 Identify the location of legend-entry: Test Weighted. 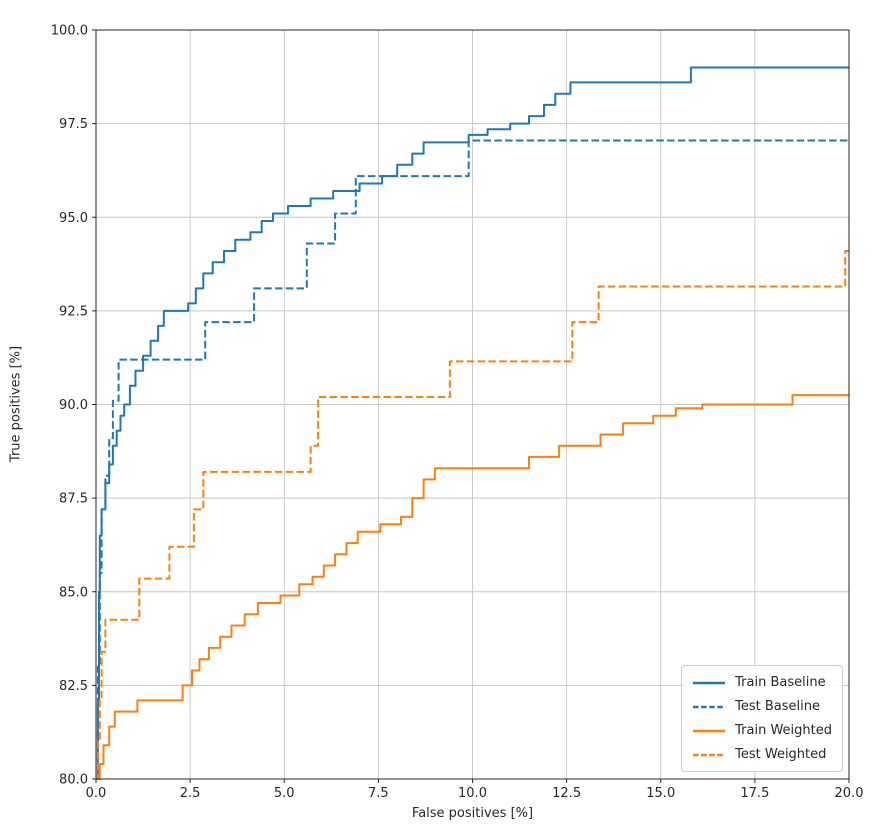
(762, 754).